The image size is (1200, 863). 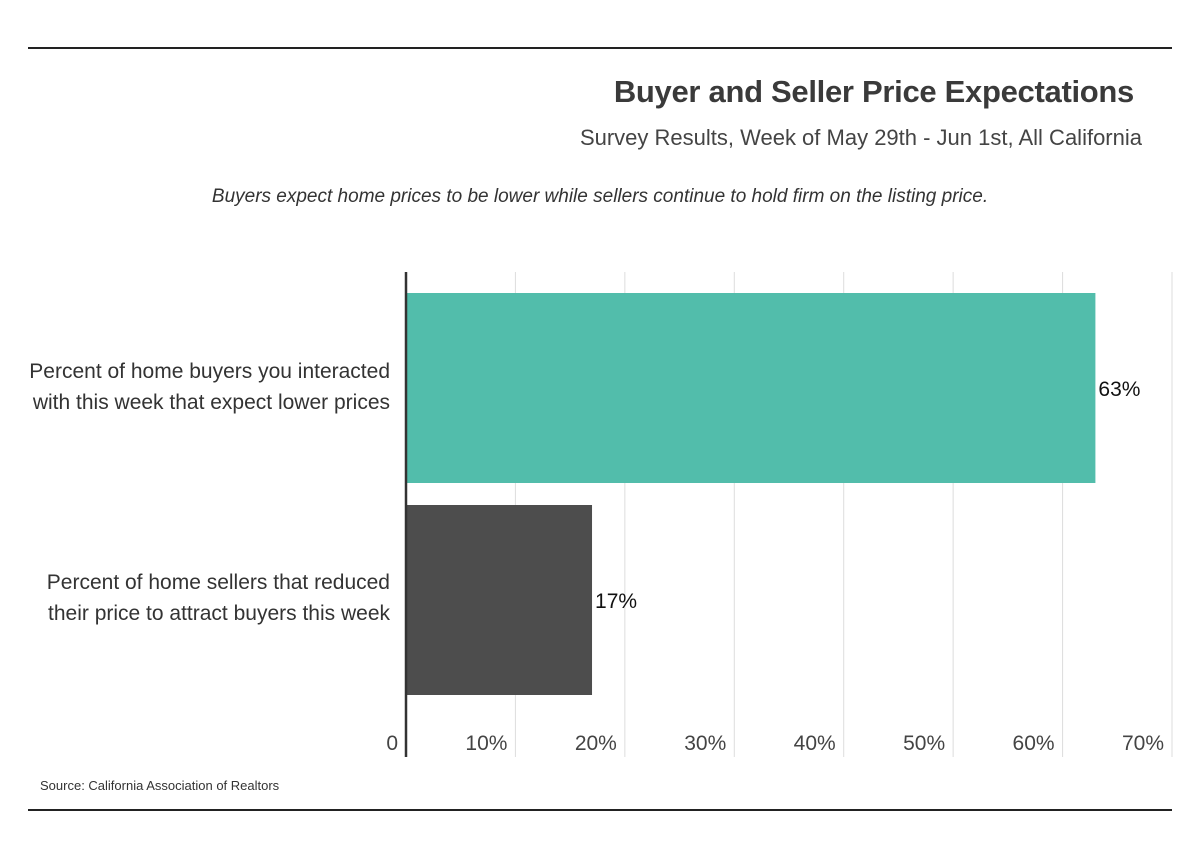 What do you see at coordinates (209, 371) in the screenshot?
I see `category-label-line: Percent of home buyers you interacted` at bounding box center [209, 371].